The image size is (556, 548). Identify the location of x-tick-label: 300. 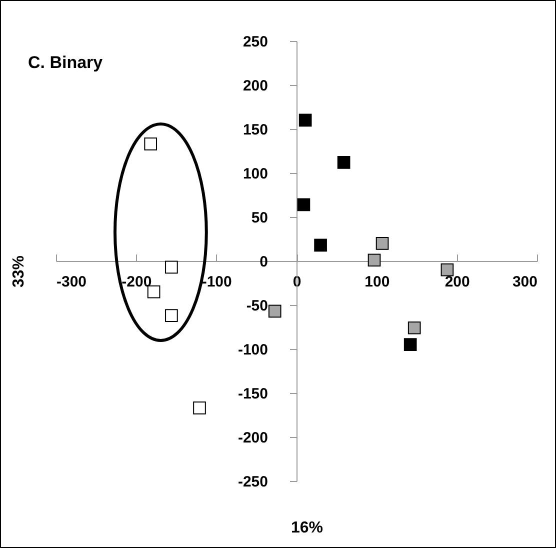
(525, 282).